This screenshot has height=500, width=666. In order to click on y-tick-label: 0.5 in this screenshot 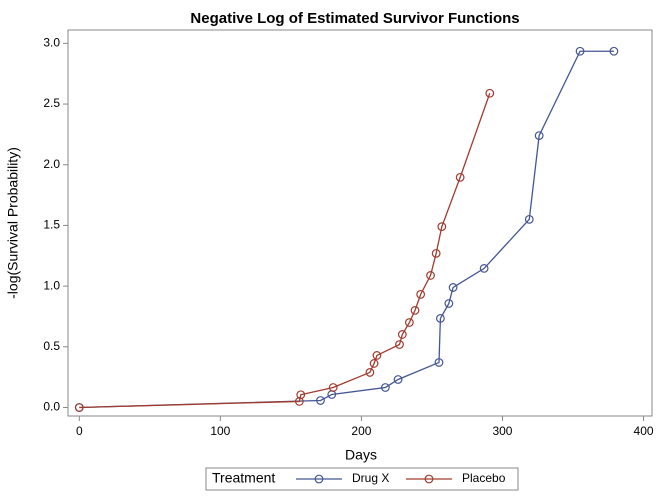, I will do `click(51, 346)`.